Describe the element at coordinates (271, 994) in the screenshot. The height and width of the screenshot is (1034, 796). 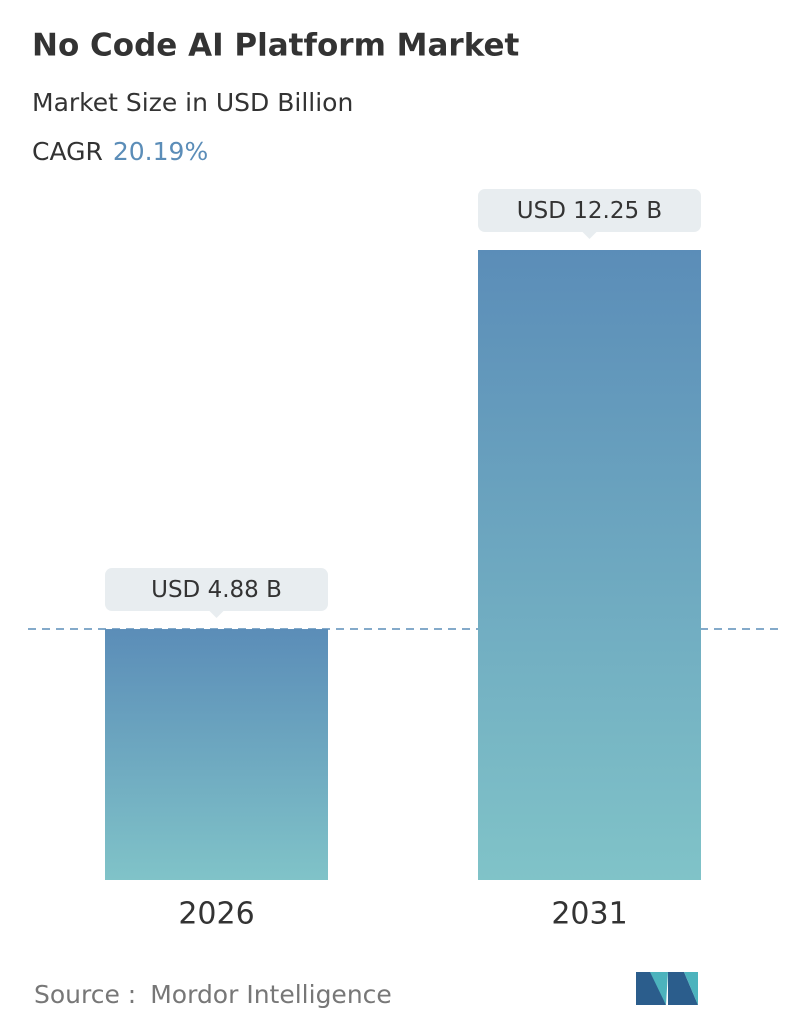
I see `source-name: Mordor Intelligence` at that location.